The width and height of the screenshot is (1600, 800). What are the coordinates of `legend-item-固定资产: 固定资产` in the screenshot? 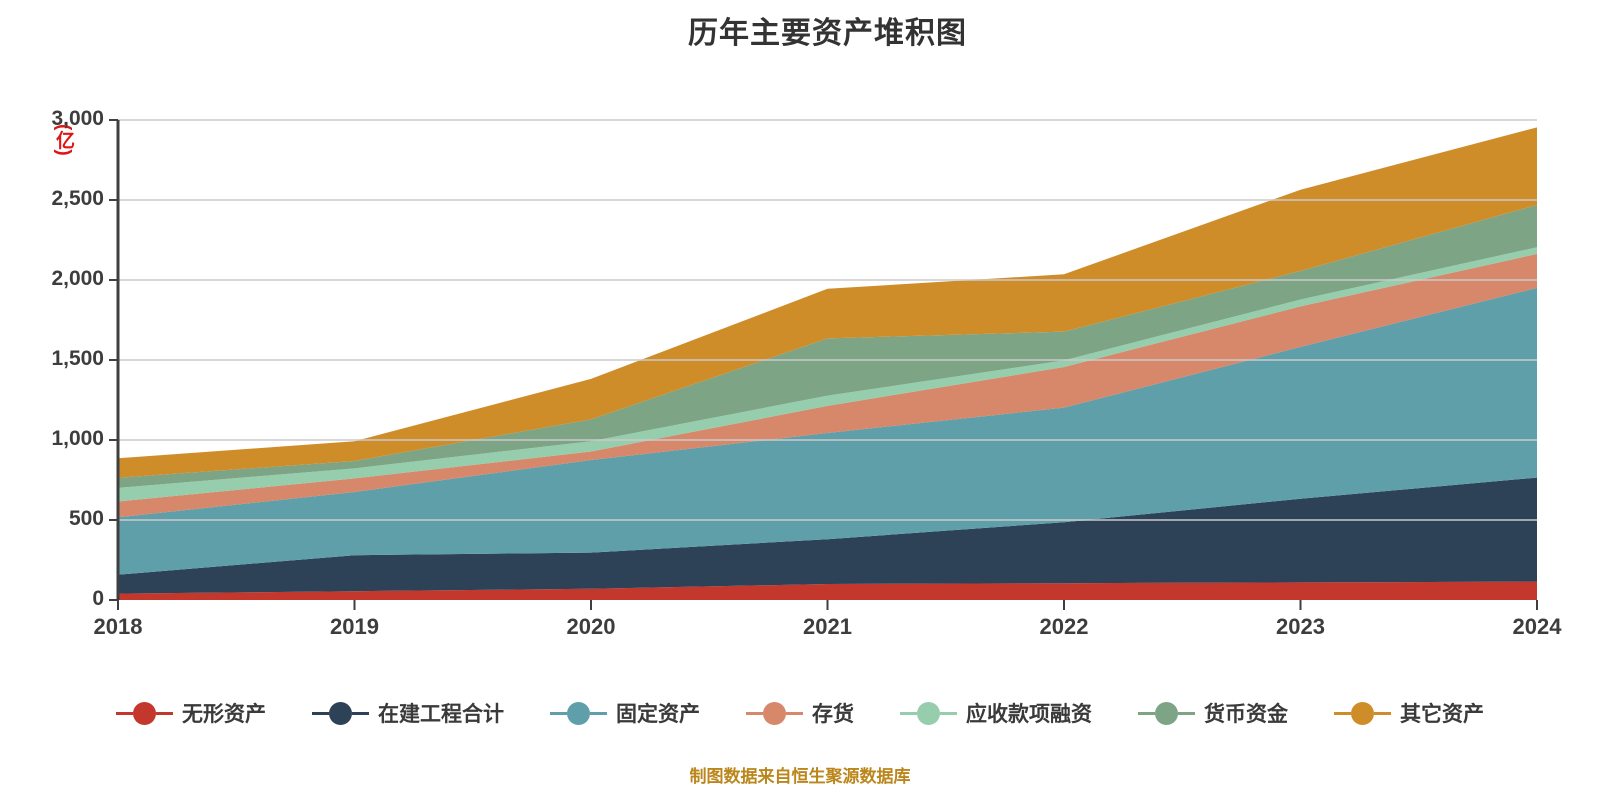 It's located at (625, 713).